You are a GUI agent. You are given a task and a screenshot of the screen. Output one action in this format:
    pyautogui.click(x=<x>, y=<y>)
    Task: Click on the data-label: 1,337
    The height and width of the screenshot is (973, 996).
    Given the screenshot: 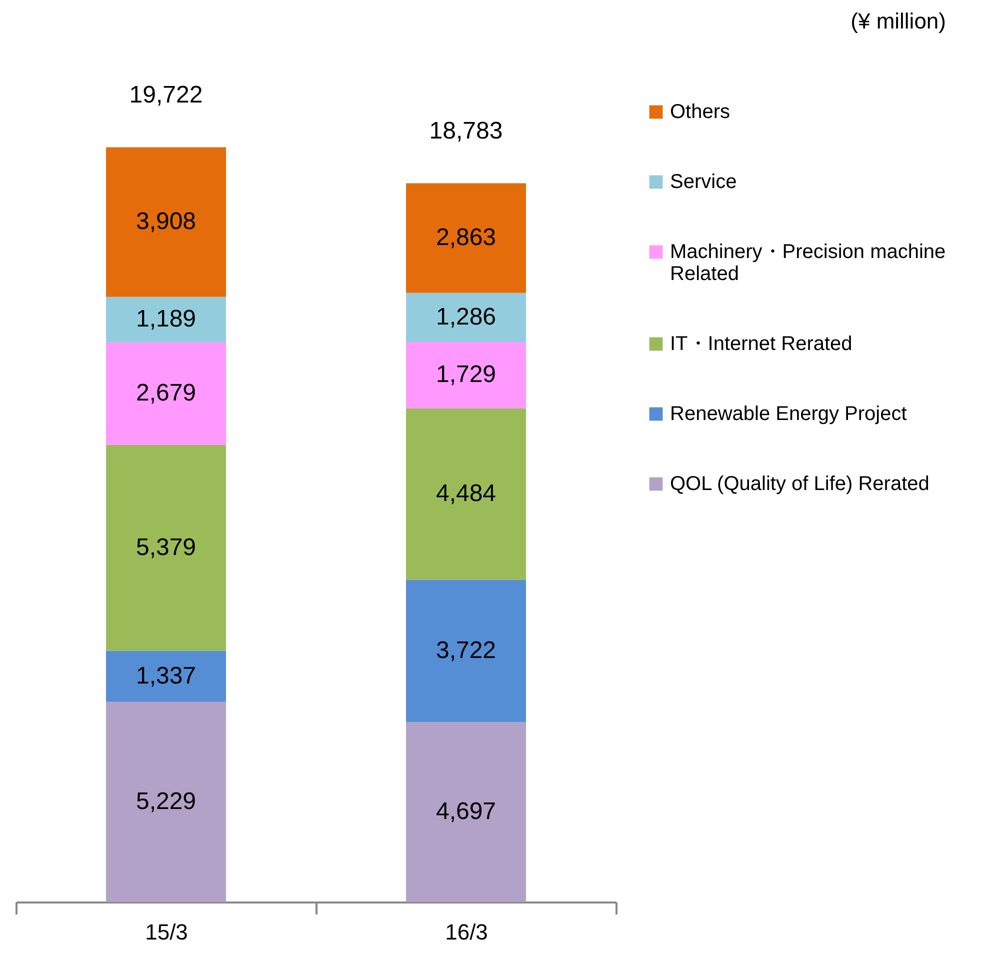 What is the action you would take?
    pyautogui.click(x=166, y=676)
    